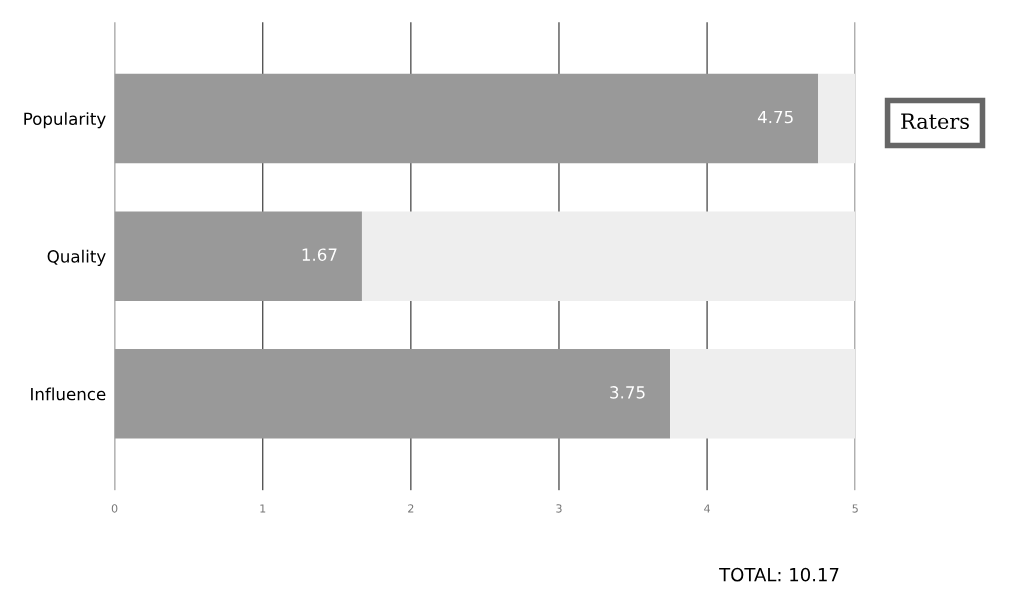 The image size is (1023, 615). I want to click on data-label: 4.75, so click(775, 117).